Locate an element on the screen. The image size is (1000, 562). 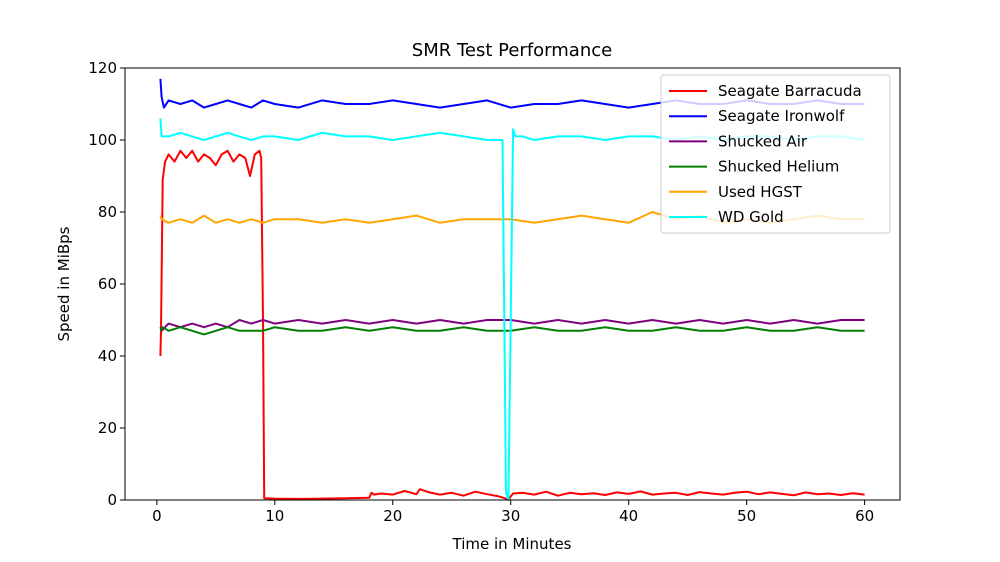
x-tick-label: 60 is located at coordinates (864, 516).